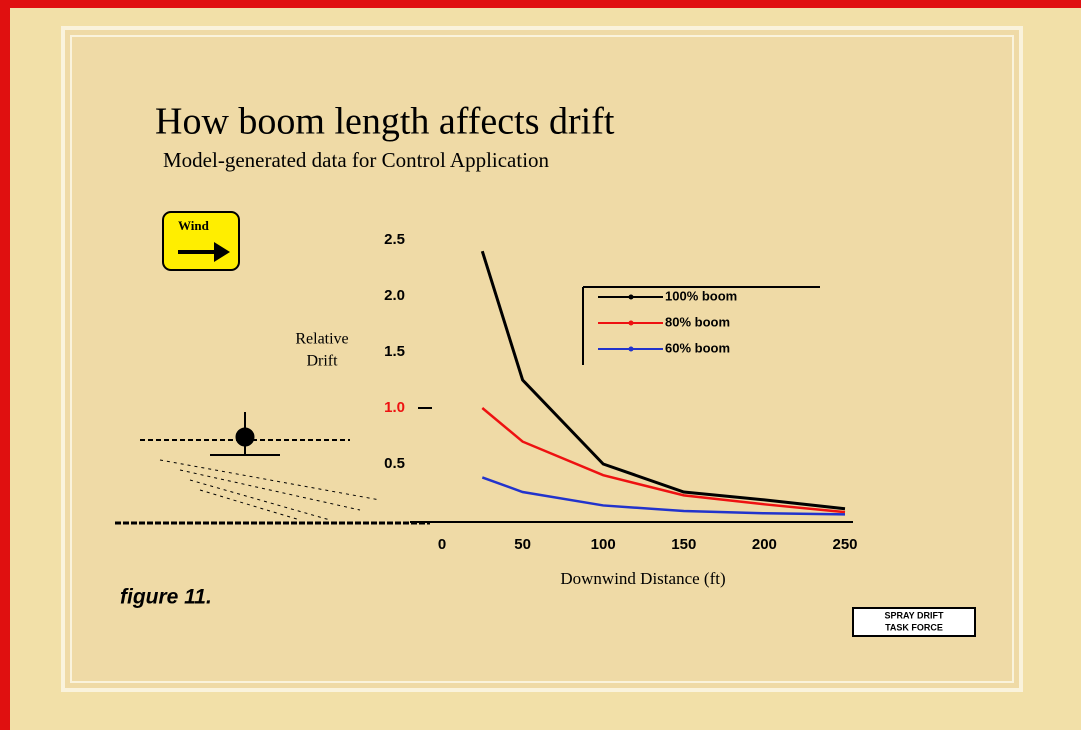 The height and width of the screenshot is (730, 1081). I want to click on wind-label: Wind, so click(194, 225).